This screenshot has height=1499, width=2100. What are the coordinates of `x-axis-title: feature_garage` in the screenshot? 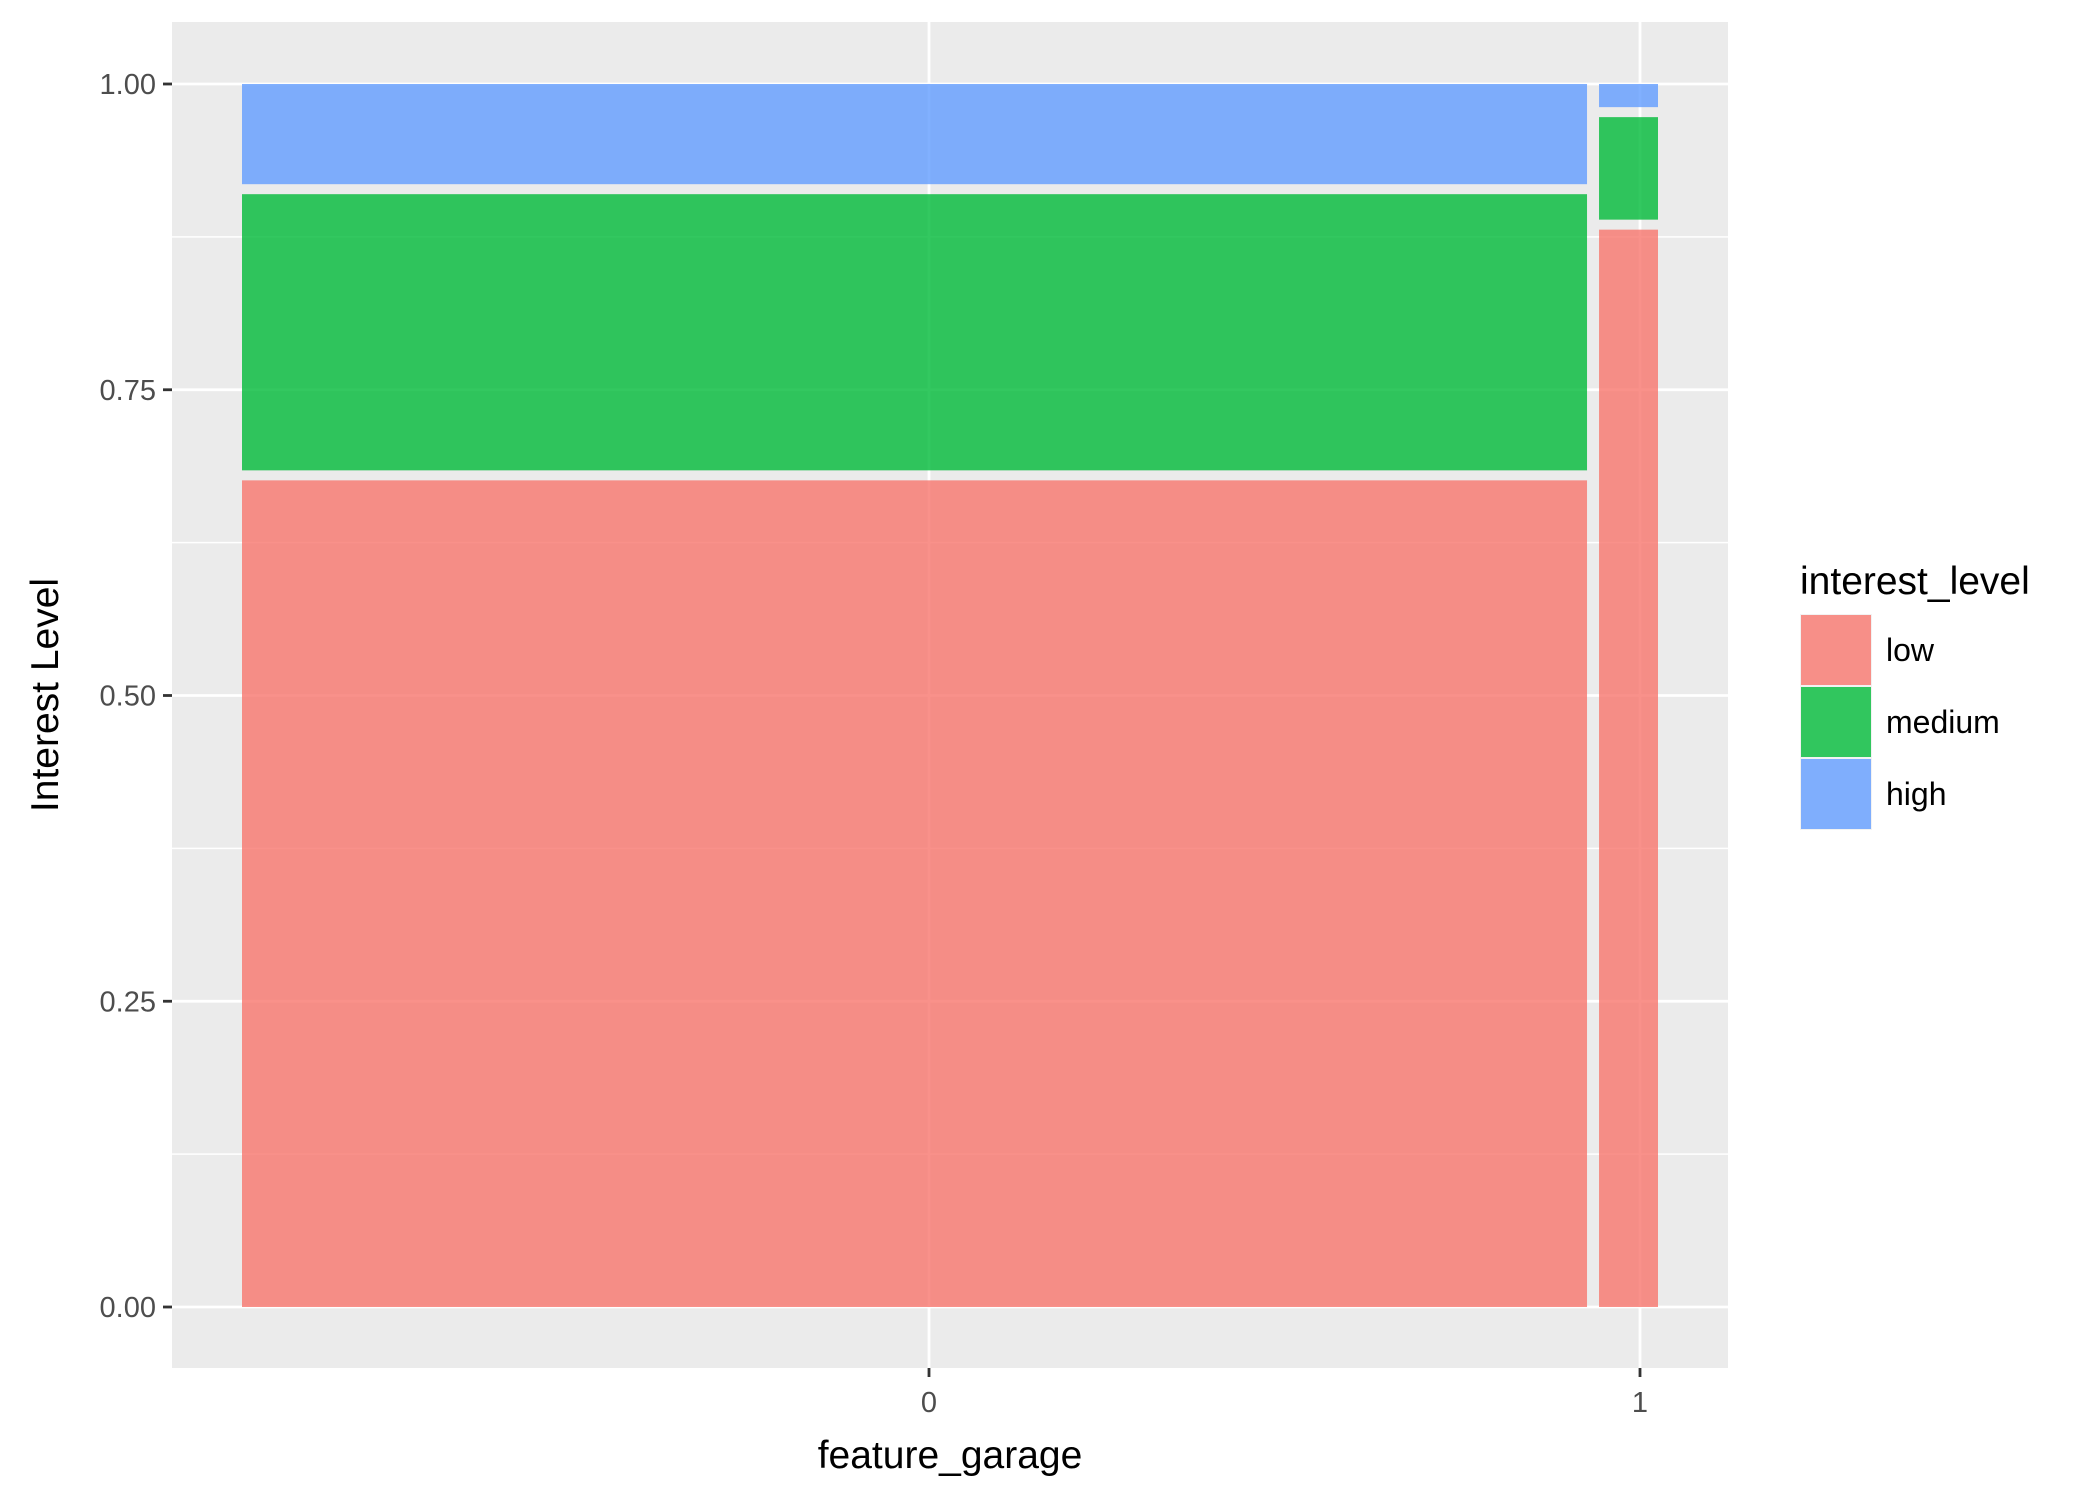 It's located at (950, 1455).